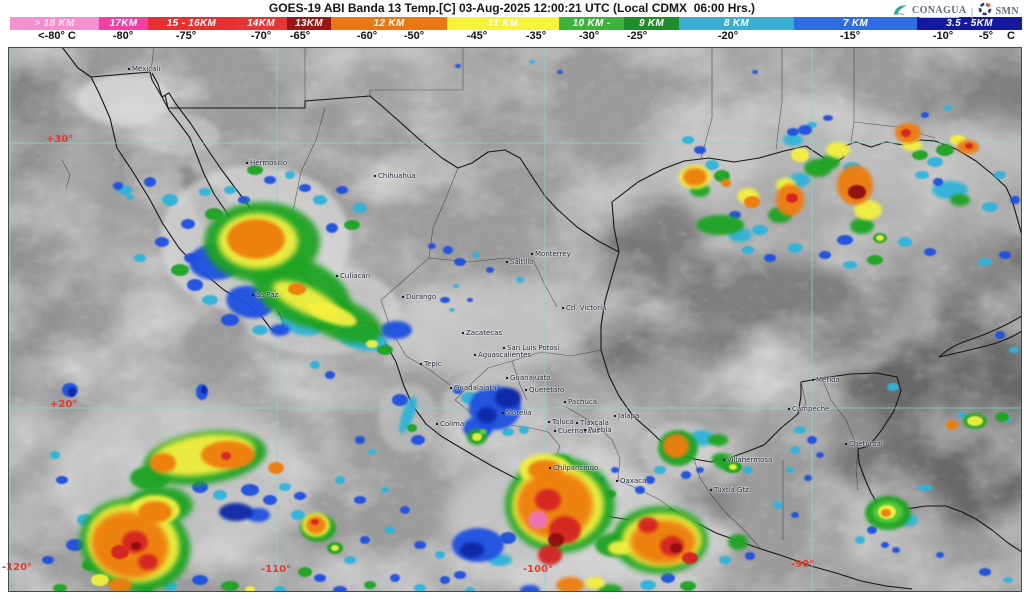 This screenshot has height=599, width=1024. Describe the element at coordinates (54, 23) in the screenshot. I see `legend-segment: > 18 KM` at that location.